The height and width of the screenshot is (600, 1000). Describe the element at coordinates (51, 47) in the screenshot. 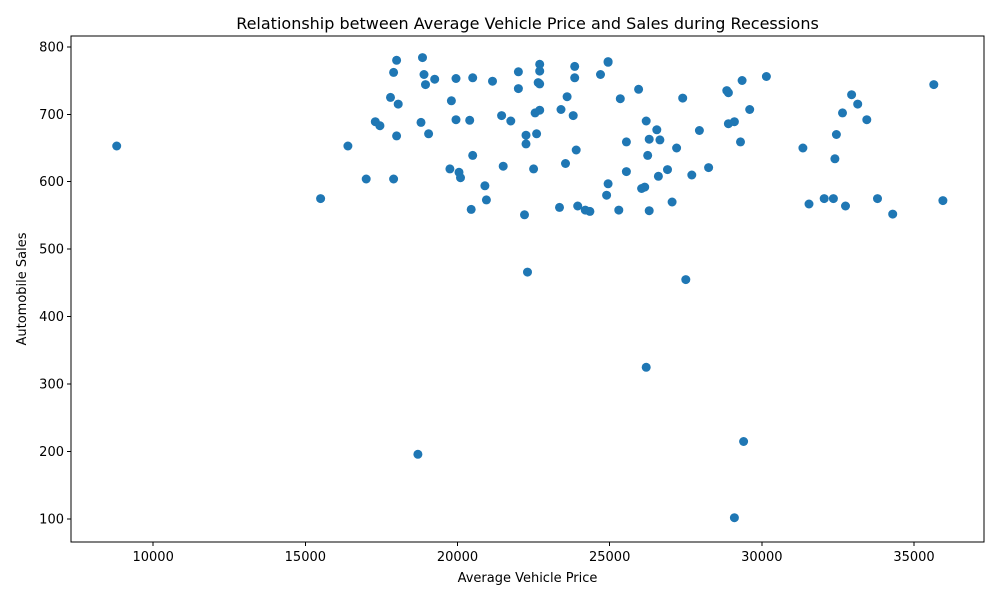

I see `y-tick-label: 800` at that location.